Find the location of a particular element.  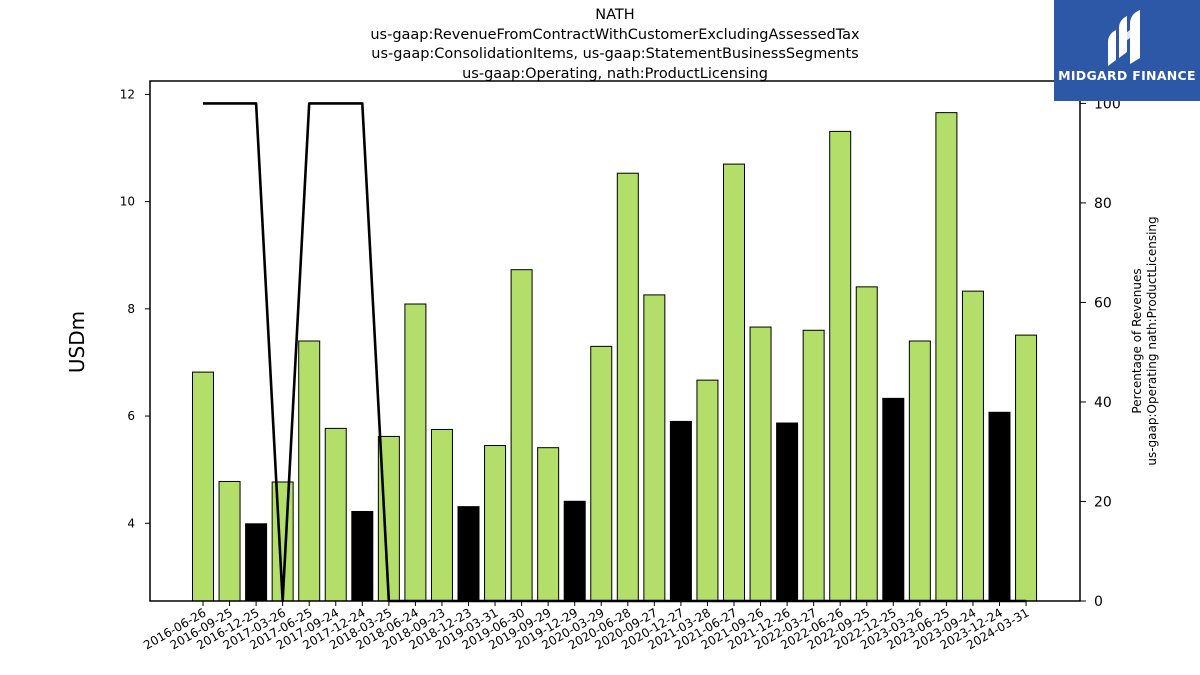

y-tick-label-4: 4 is located at coordinates (131, 523).